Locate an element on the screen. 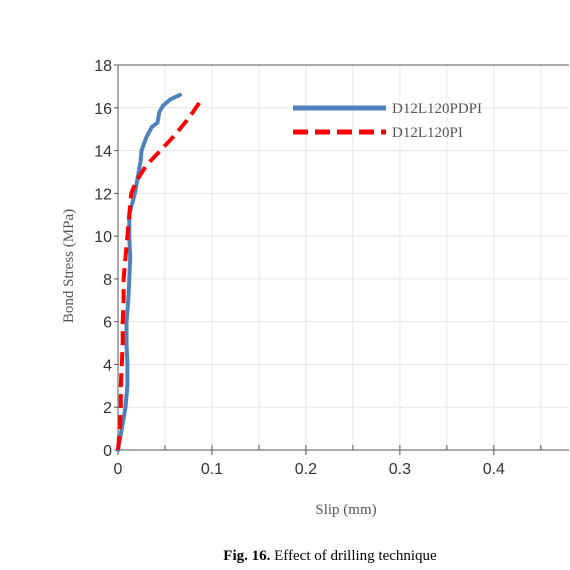 This screenshot has height=570, width=570. x-axis-title: Slip (mm) is located at coordinates (345, 510).